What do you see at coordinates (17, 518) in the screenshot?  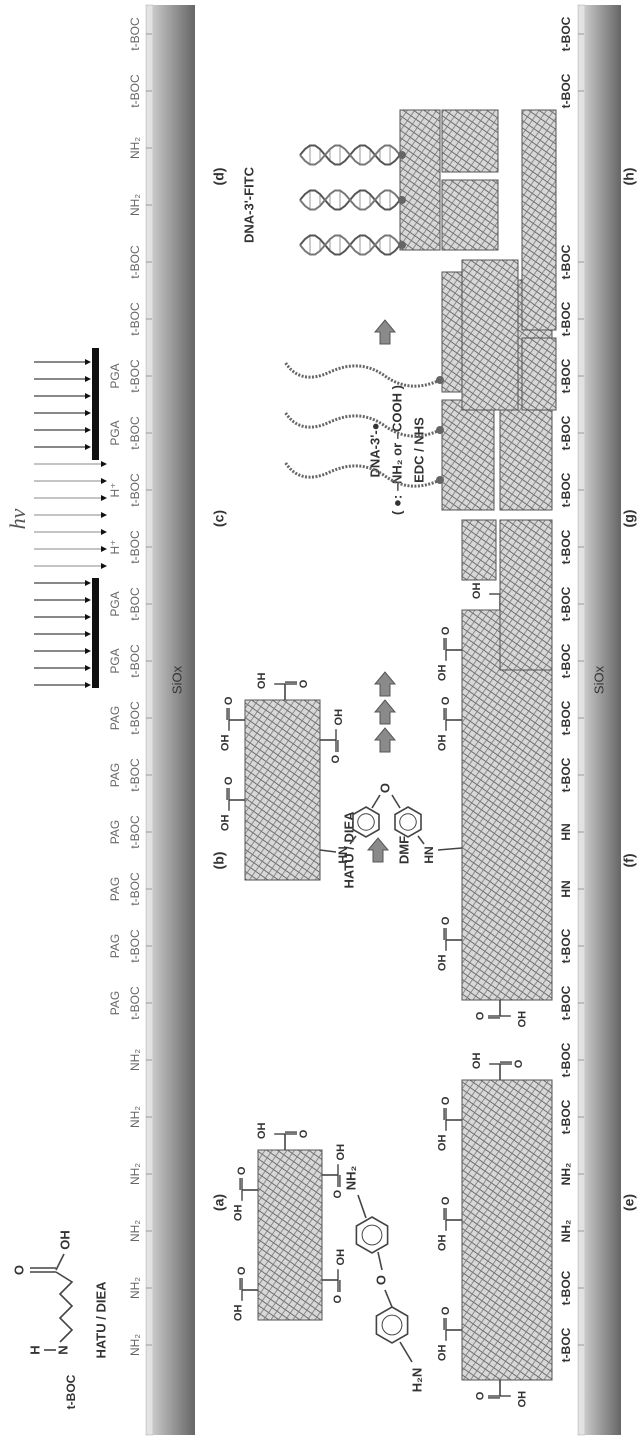 I see `light-label: hv` at bounding box center [17, 518].